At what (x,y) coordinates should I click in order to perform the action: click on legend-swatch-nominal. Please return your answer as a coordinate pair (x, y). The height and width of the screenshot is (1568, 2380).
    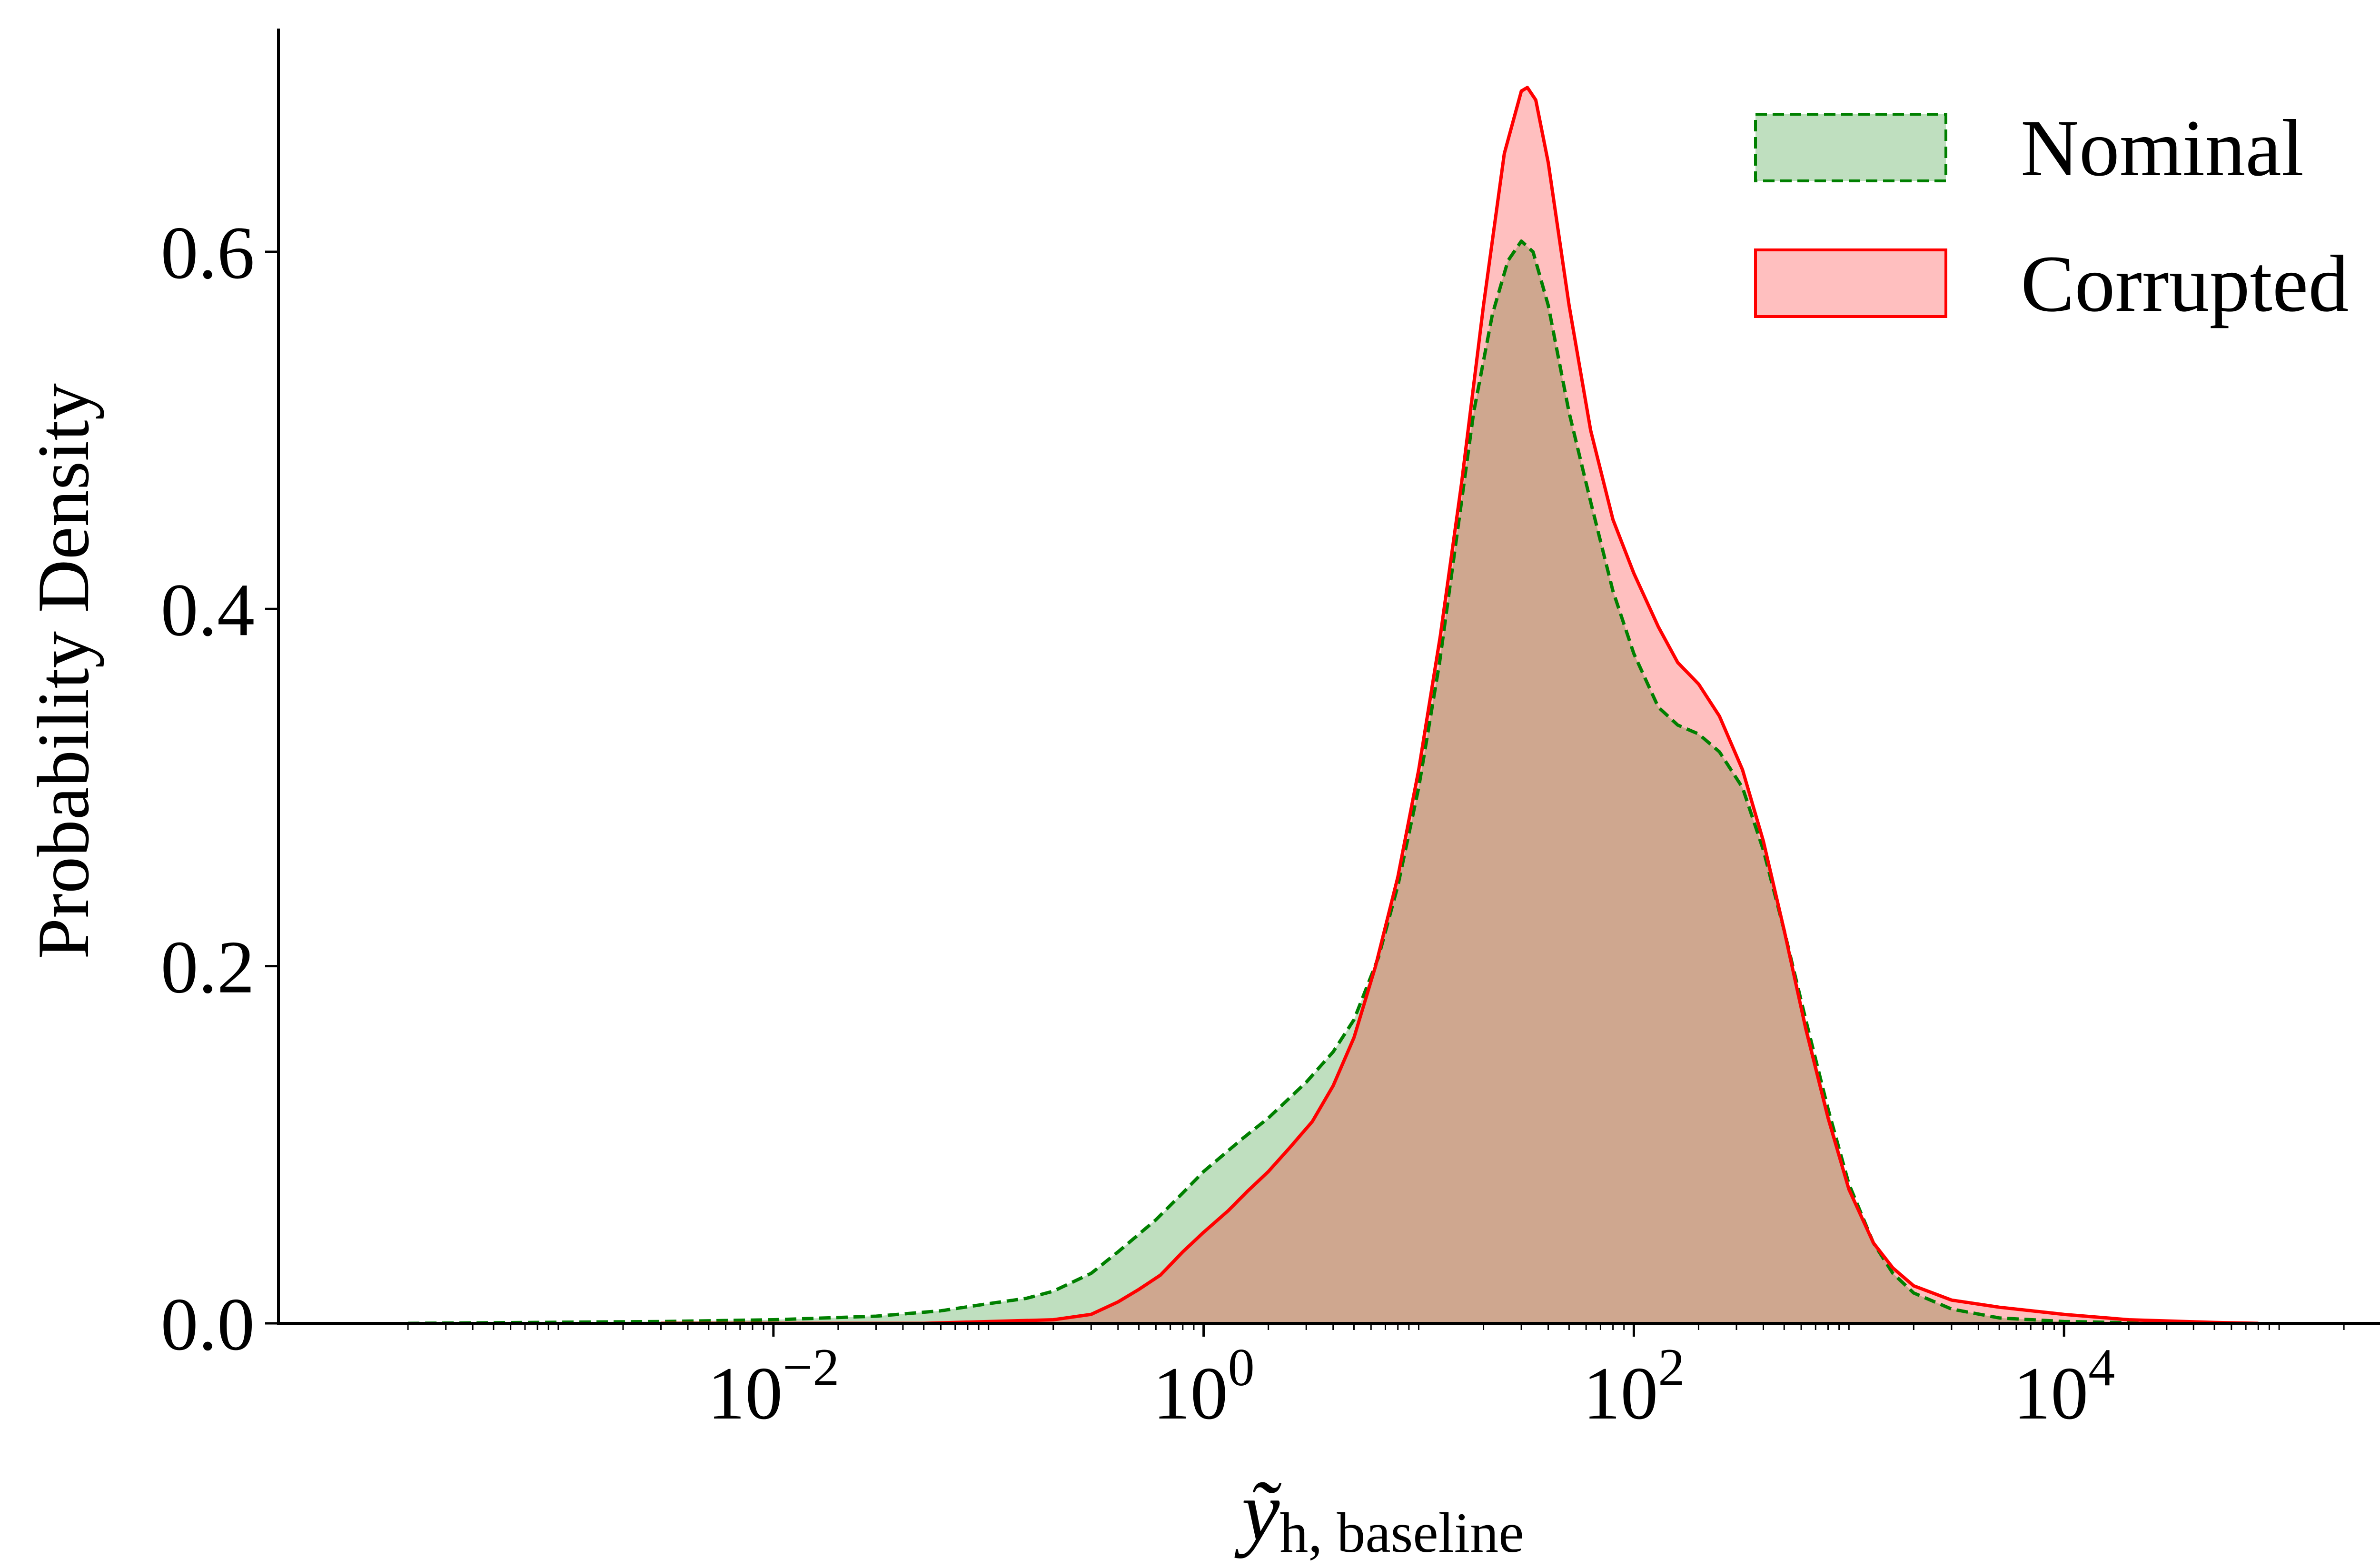
    Looking at the image, I should click on (1850, 148).